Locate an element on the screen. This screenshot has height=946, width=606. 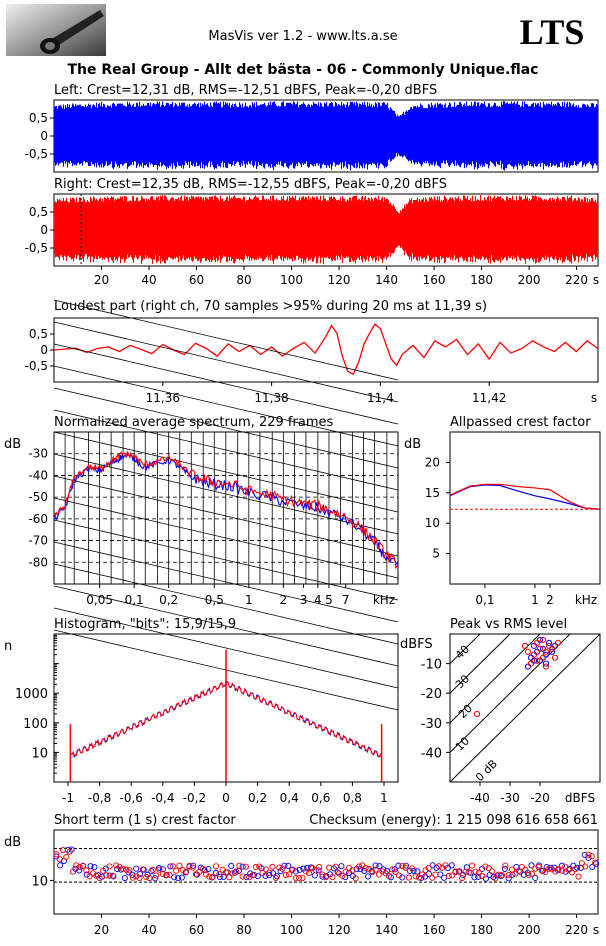
y-tick-label: -70 is located at coordinates (38, 541).